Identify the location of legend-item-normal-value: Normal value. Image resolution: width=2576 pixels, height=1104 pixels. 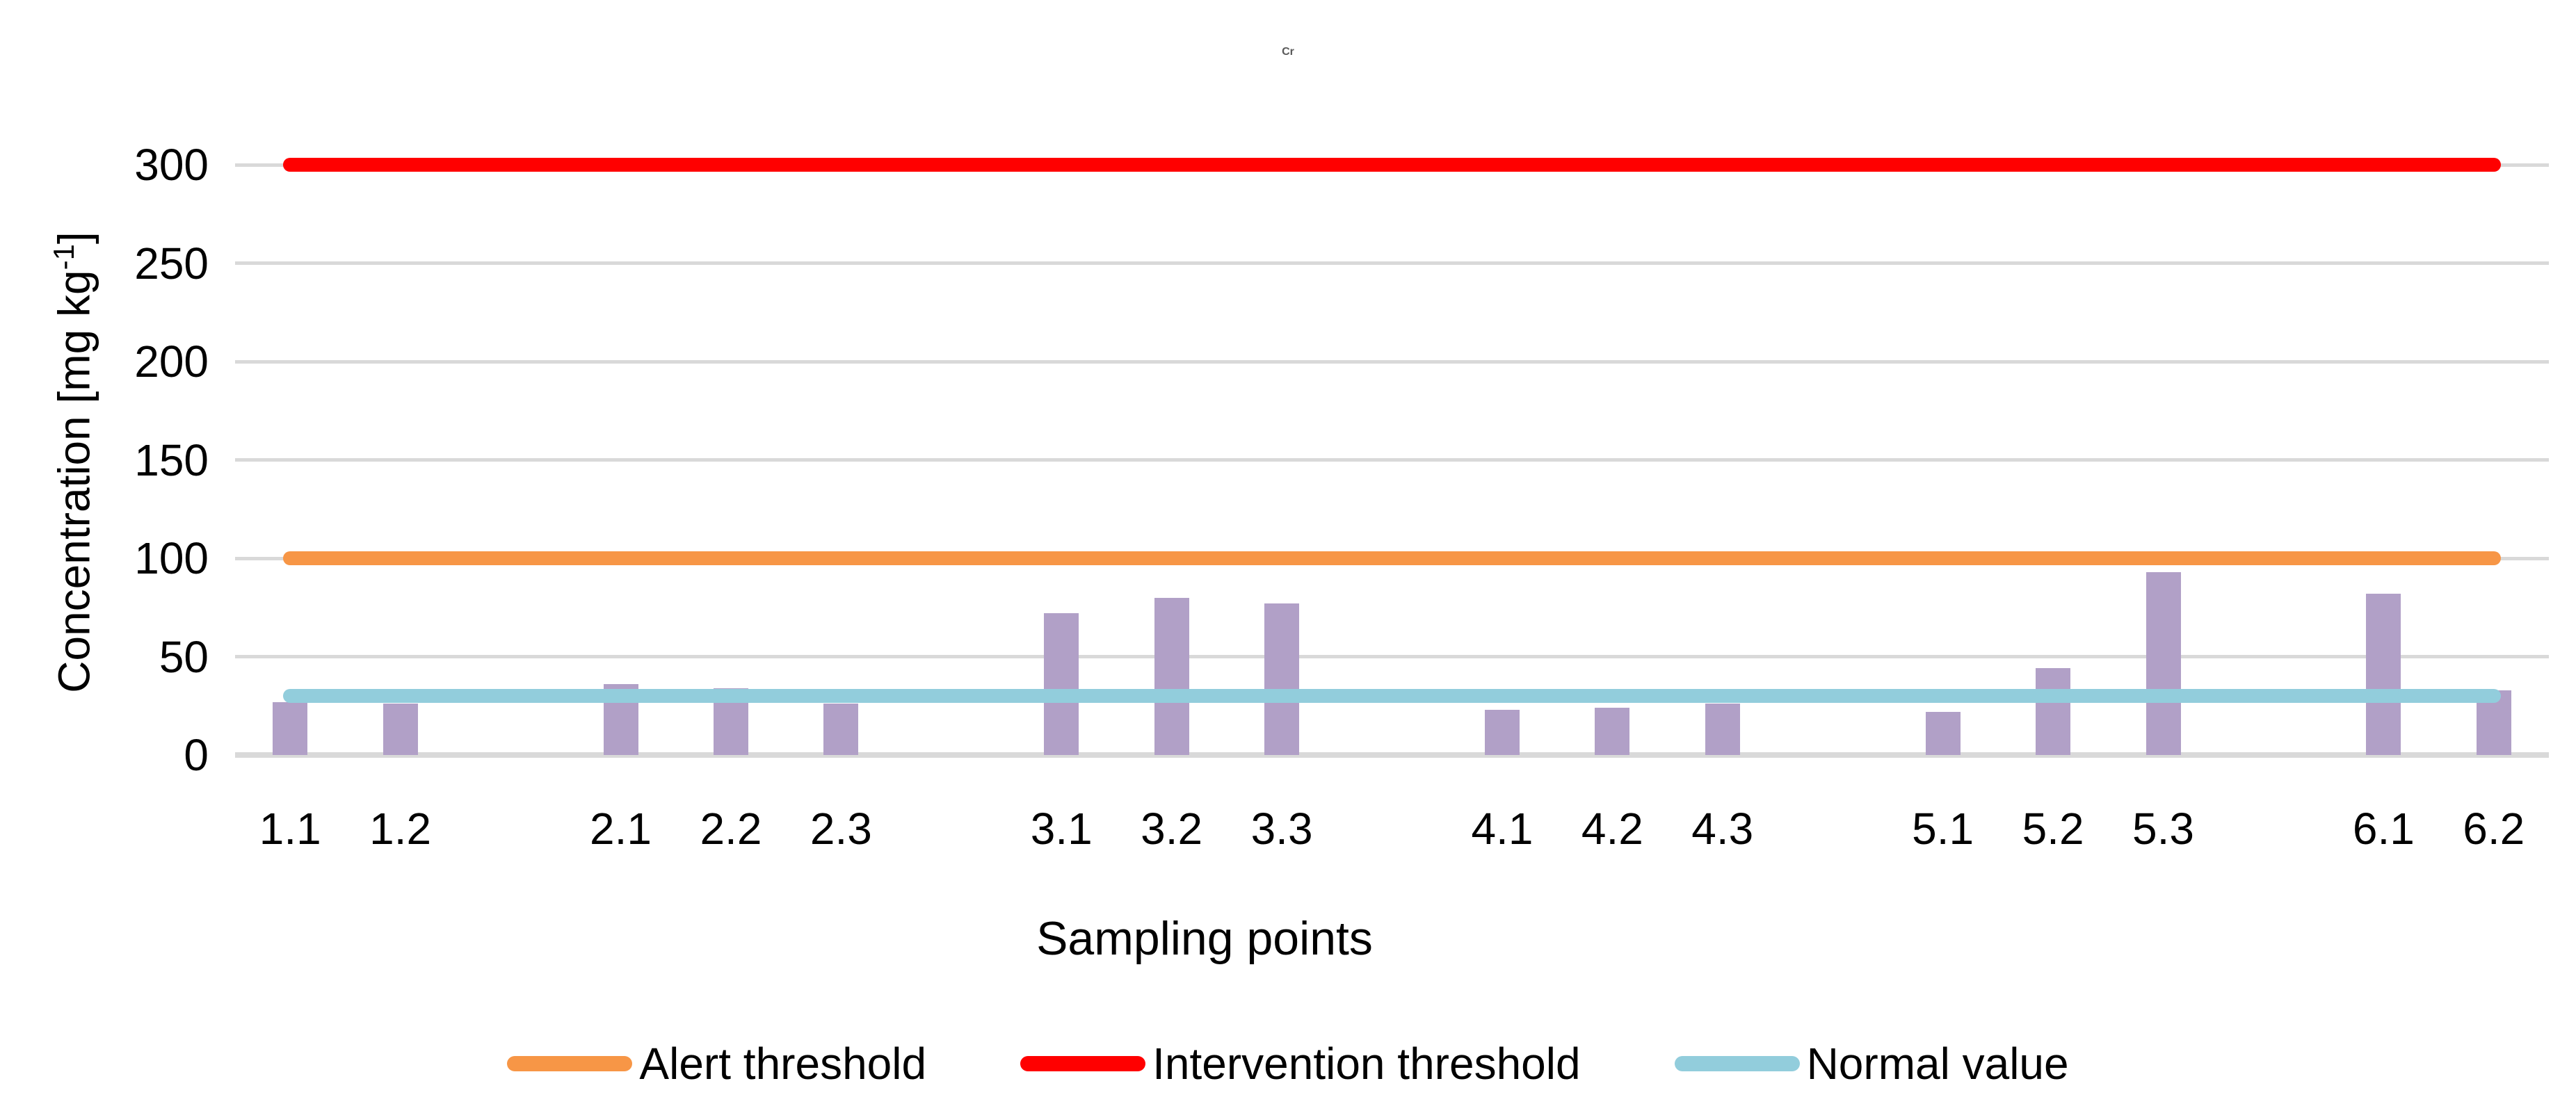
(1871, 1063).